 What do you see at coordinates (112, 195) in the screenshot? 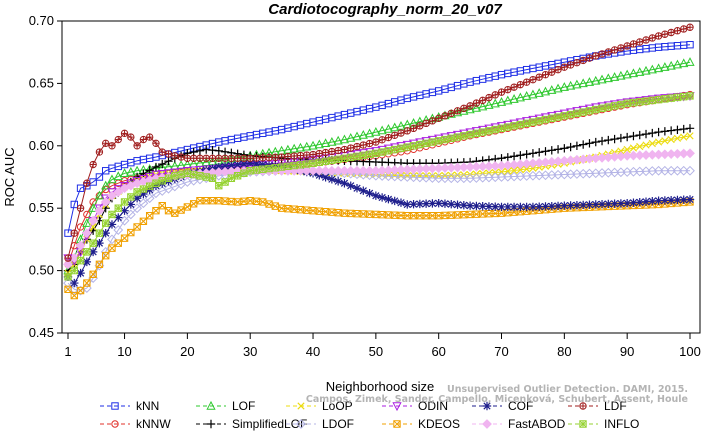
I see `series-point-fastabod` at bounding box center [112, 195].